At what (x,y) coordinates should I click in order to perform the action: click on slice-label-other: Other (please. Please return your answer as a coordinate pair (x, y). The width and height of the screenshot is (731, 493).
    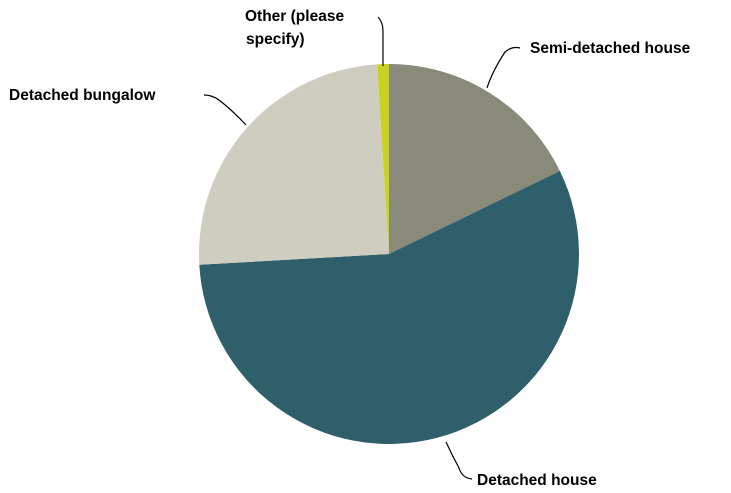
    Looking at the image, I should click on (294, 16).